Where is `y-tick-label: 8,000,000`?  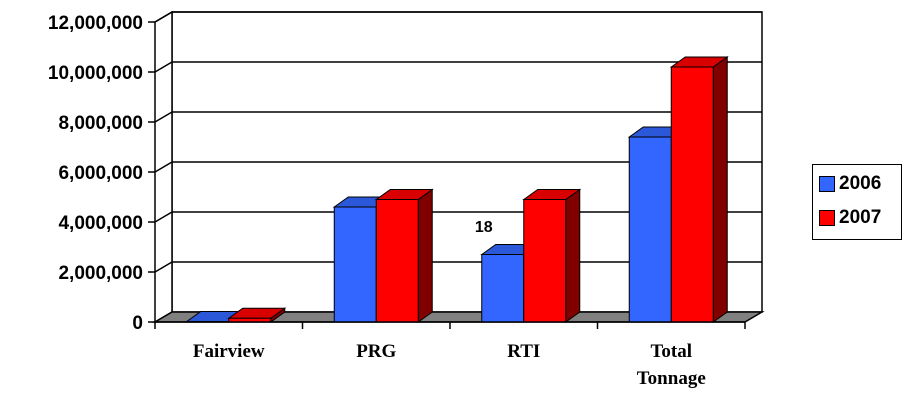
y-tick-label: 8,000,000 is located at coordinates (100, 123).